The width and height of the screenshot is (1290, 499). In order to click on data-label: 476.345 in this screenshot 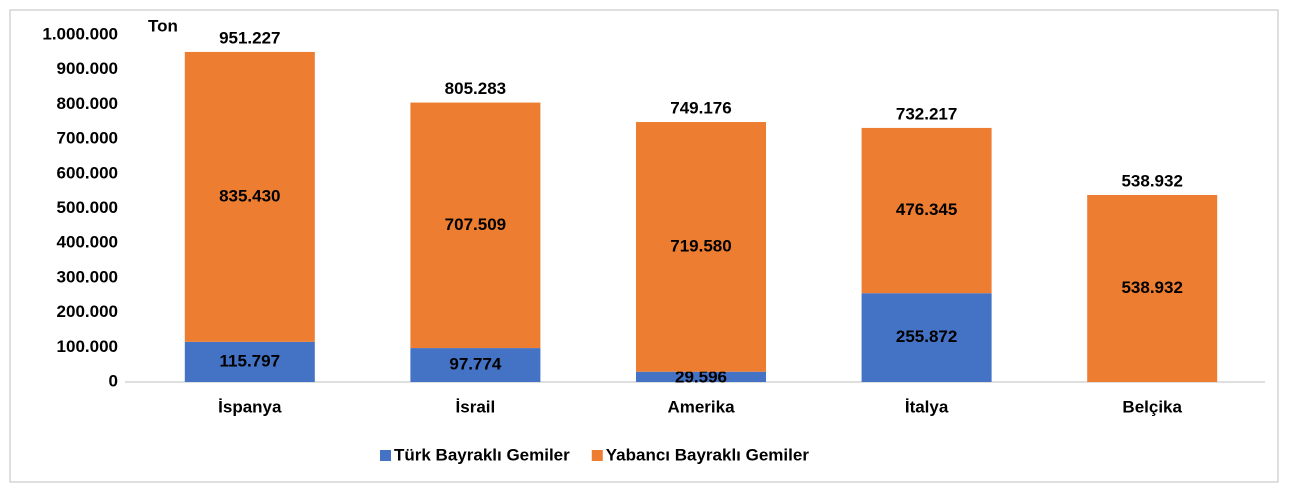, I will do `click(926, 209)`.